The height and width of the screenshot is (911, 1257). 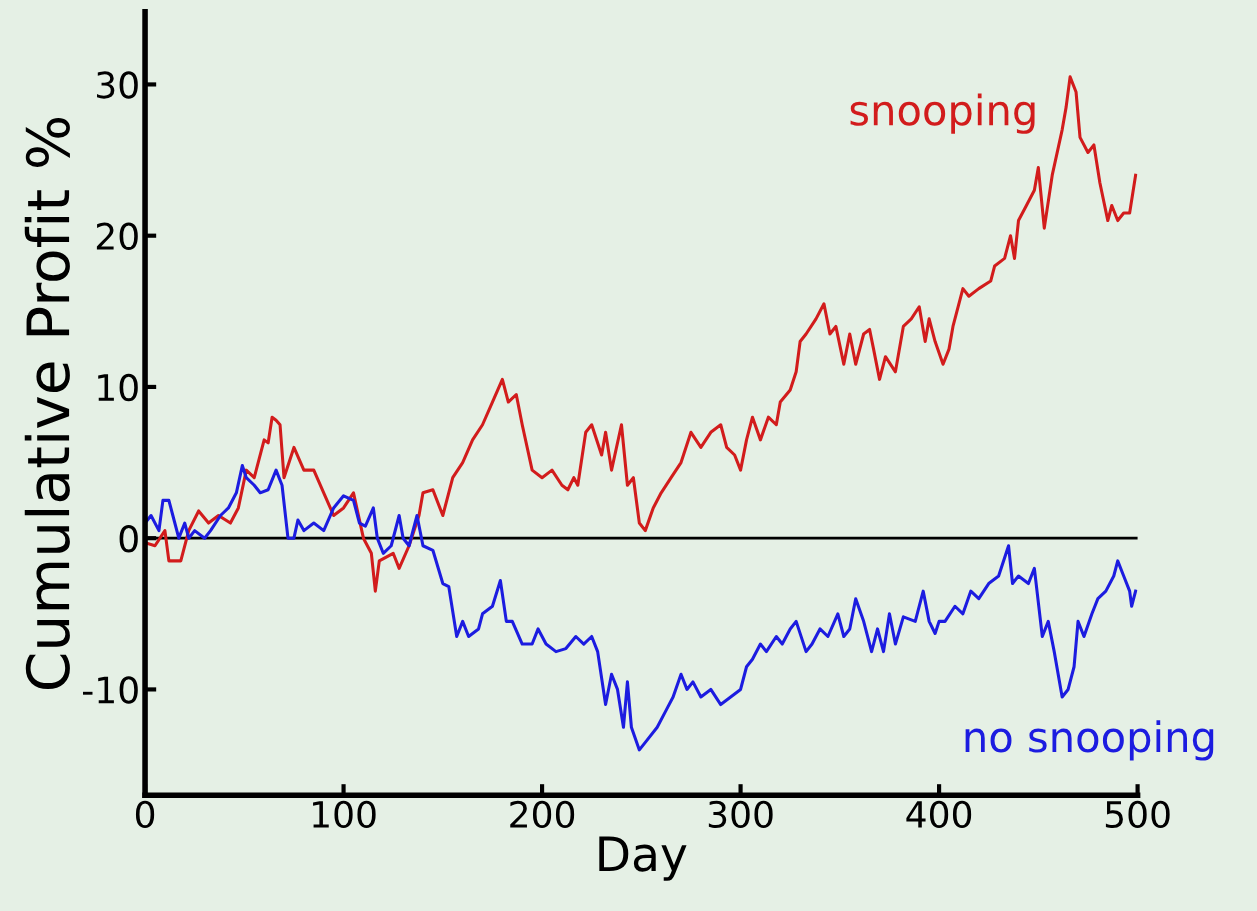 What do you see at coordinates (110, 690) in the screenshot?
I see `y-tick-label: -10` at bounding box center [110, 690].